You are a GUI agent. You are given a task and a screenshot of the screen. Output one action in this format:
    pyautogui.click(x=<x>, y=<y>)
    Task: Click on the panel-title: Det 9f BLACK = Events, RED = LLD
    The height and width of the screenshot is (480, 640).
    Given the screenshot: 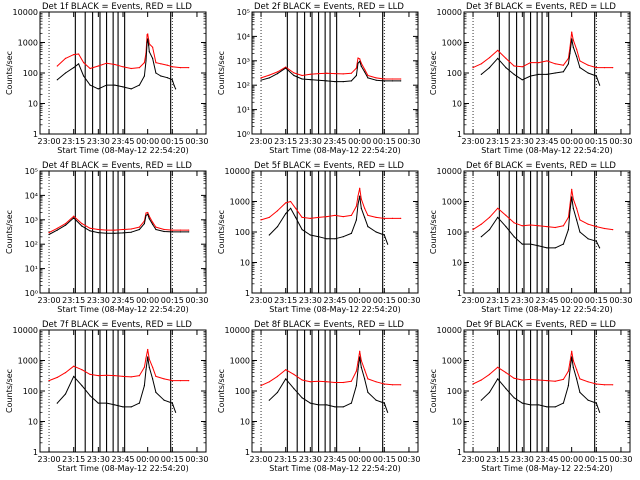 What is the action you would take?
    pyautogui.click(x=541, y=325)
    